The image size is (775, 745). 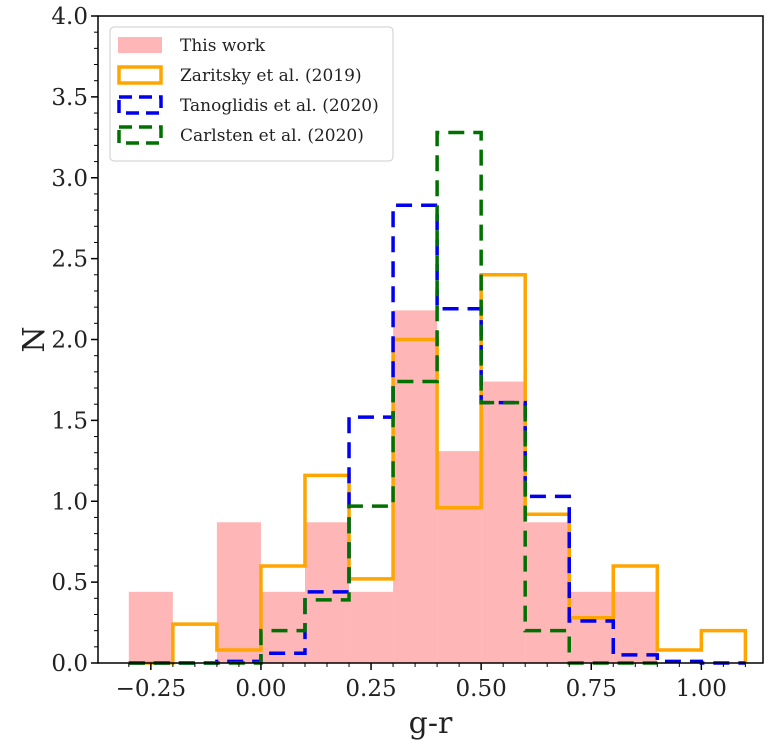 What do you see at coordinates (272, 136) in the screenshot?
I see `legend-label-carlsten-et-al-2020: Carlsten et al. (2020)` at bounding box center [272, 136].